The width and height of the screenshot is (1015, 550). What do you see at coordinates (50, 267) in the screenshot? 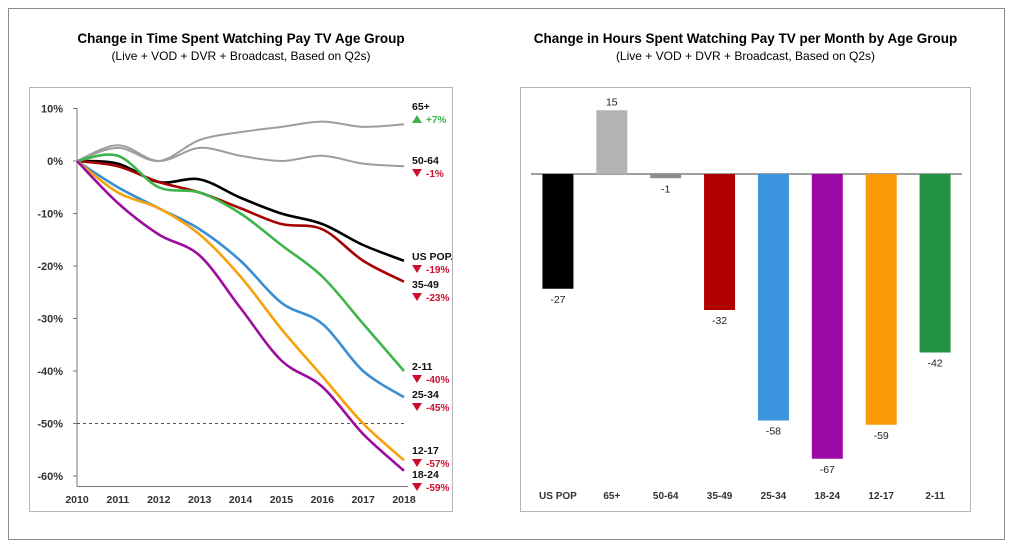
I see `y-tick-label: -20%` at bounding box center [50, 267].